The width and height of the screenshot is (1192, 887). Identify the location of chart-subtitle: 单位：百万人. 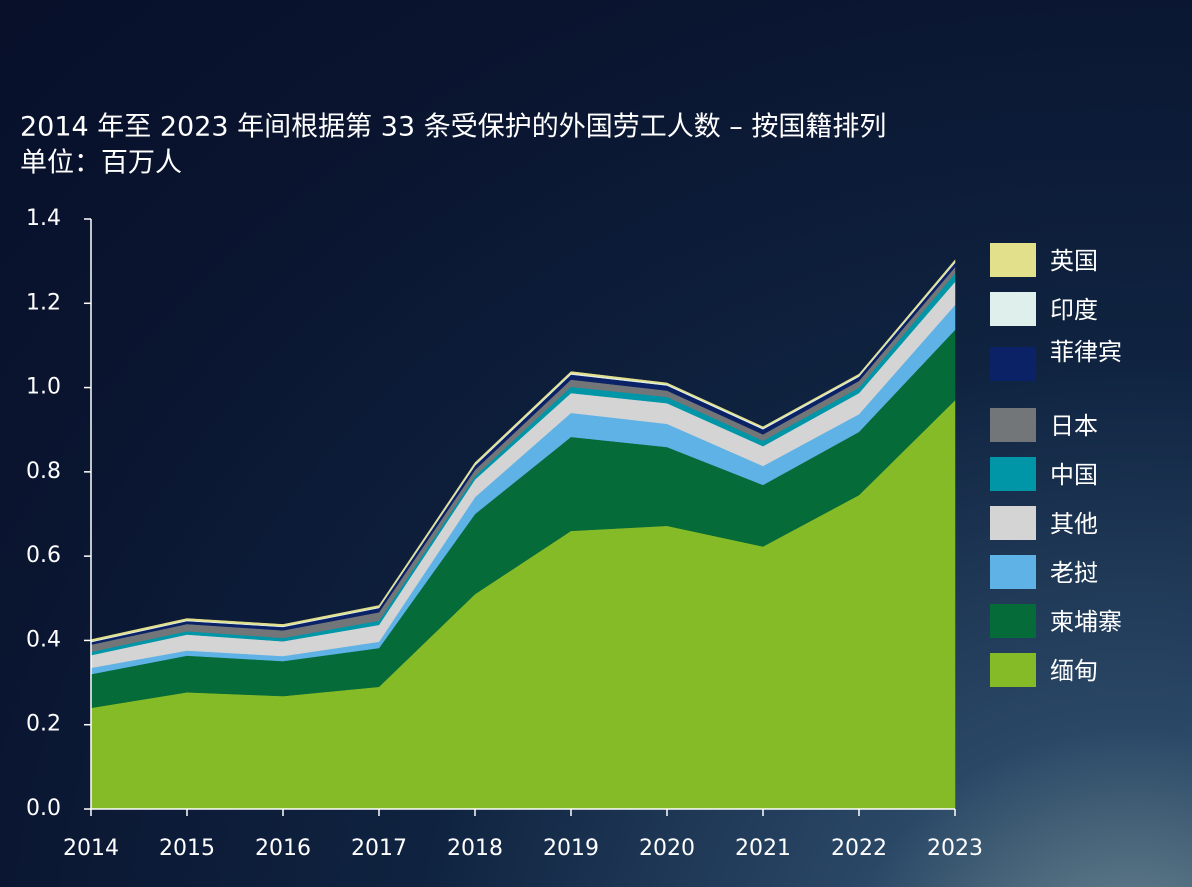
(101, 163).